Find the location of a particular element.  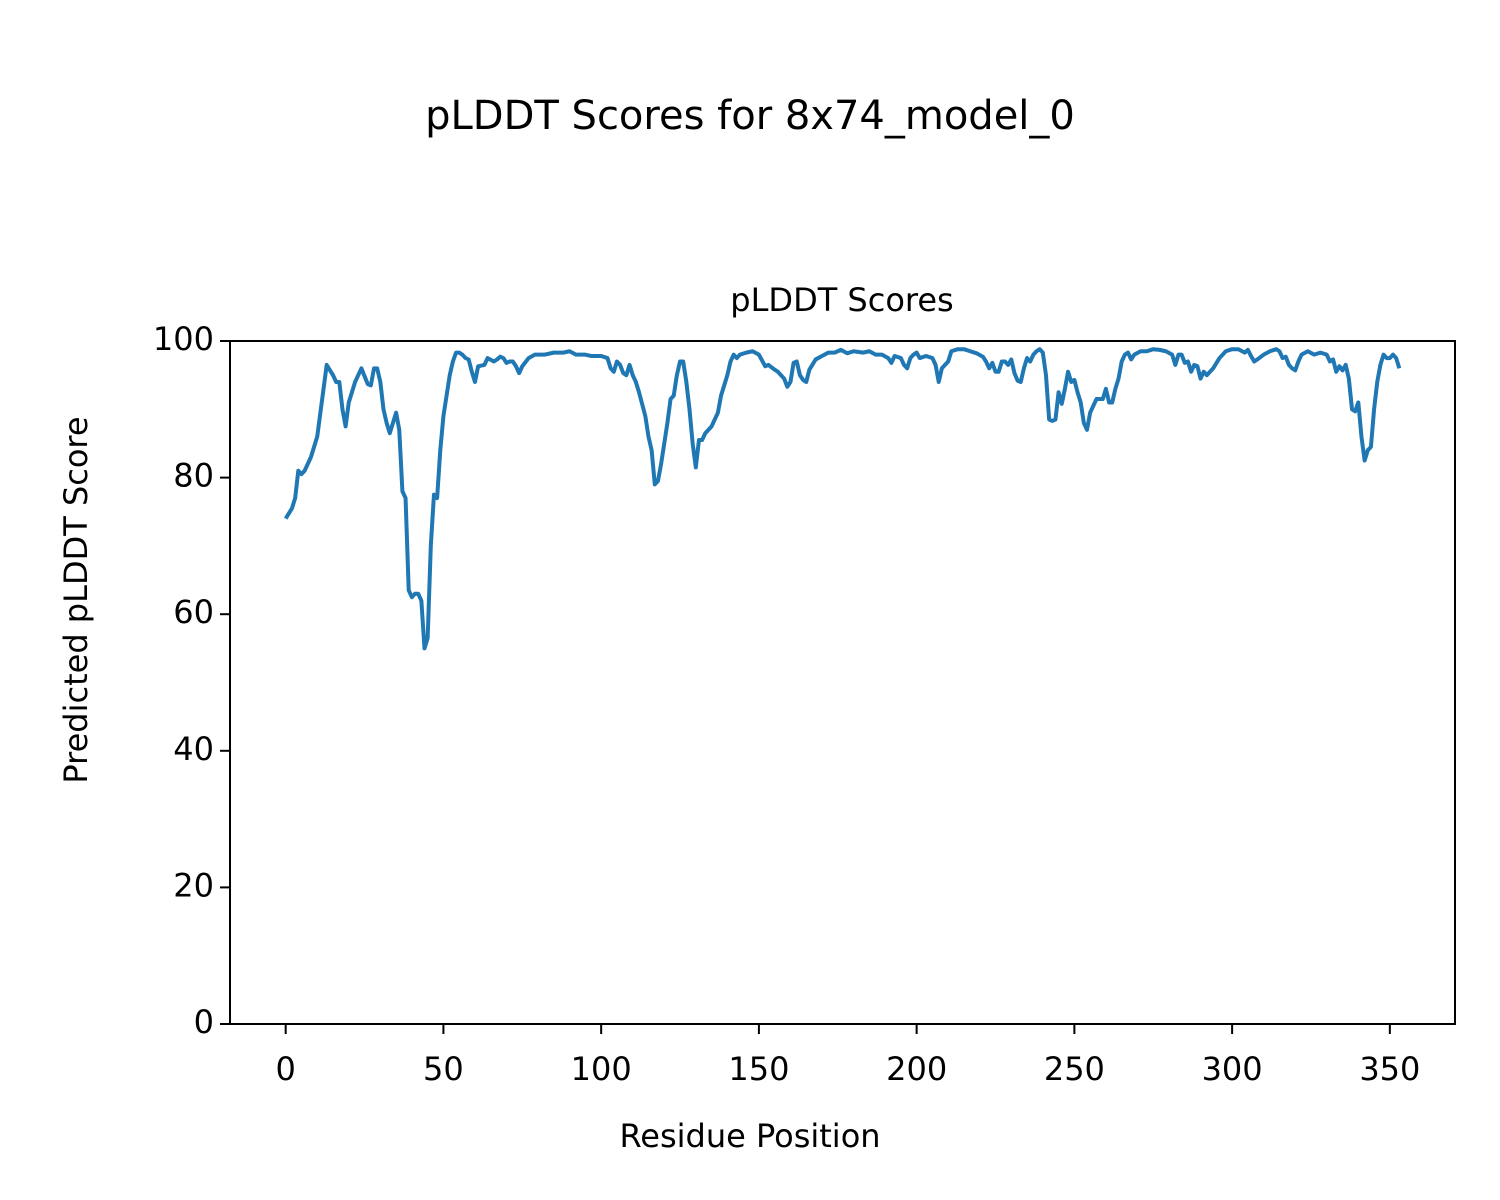

x-tick-label: 50 is located at coordinates (443, 1069).